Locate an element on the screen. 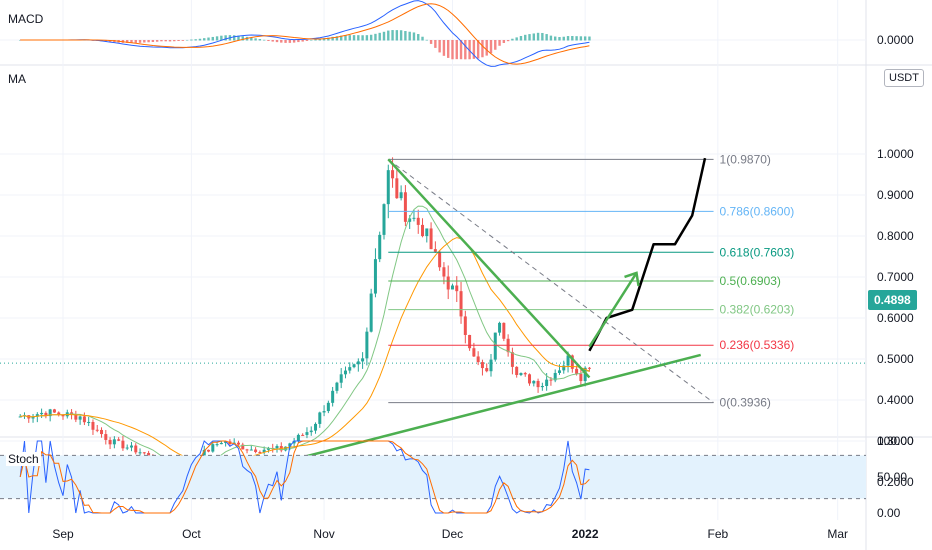 The height and width of the screenshot is (550, 932). price-tick-label: 0.8000 is located at coordinates (895, 236).